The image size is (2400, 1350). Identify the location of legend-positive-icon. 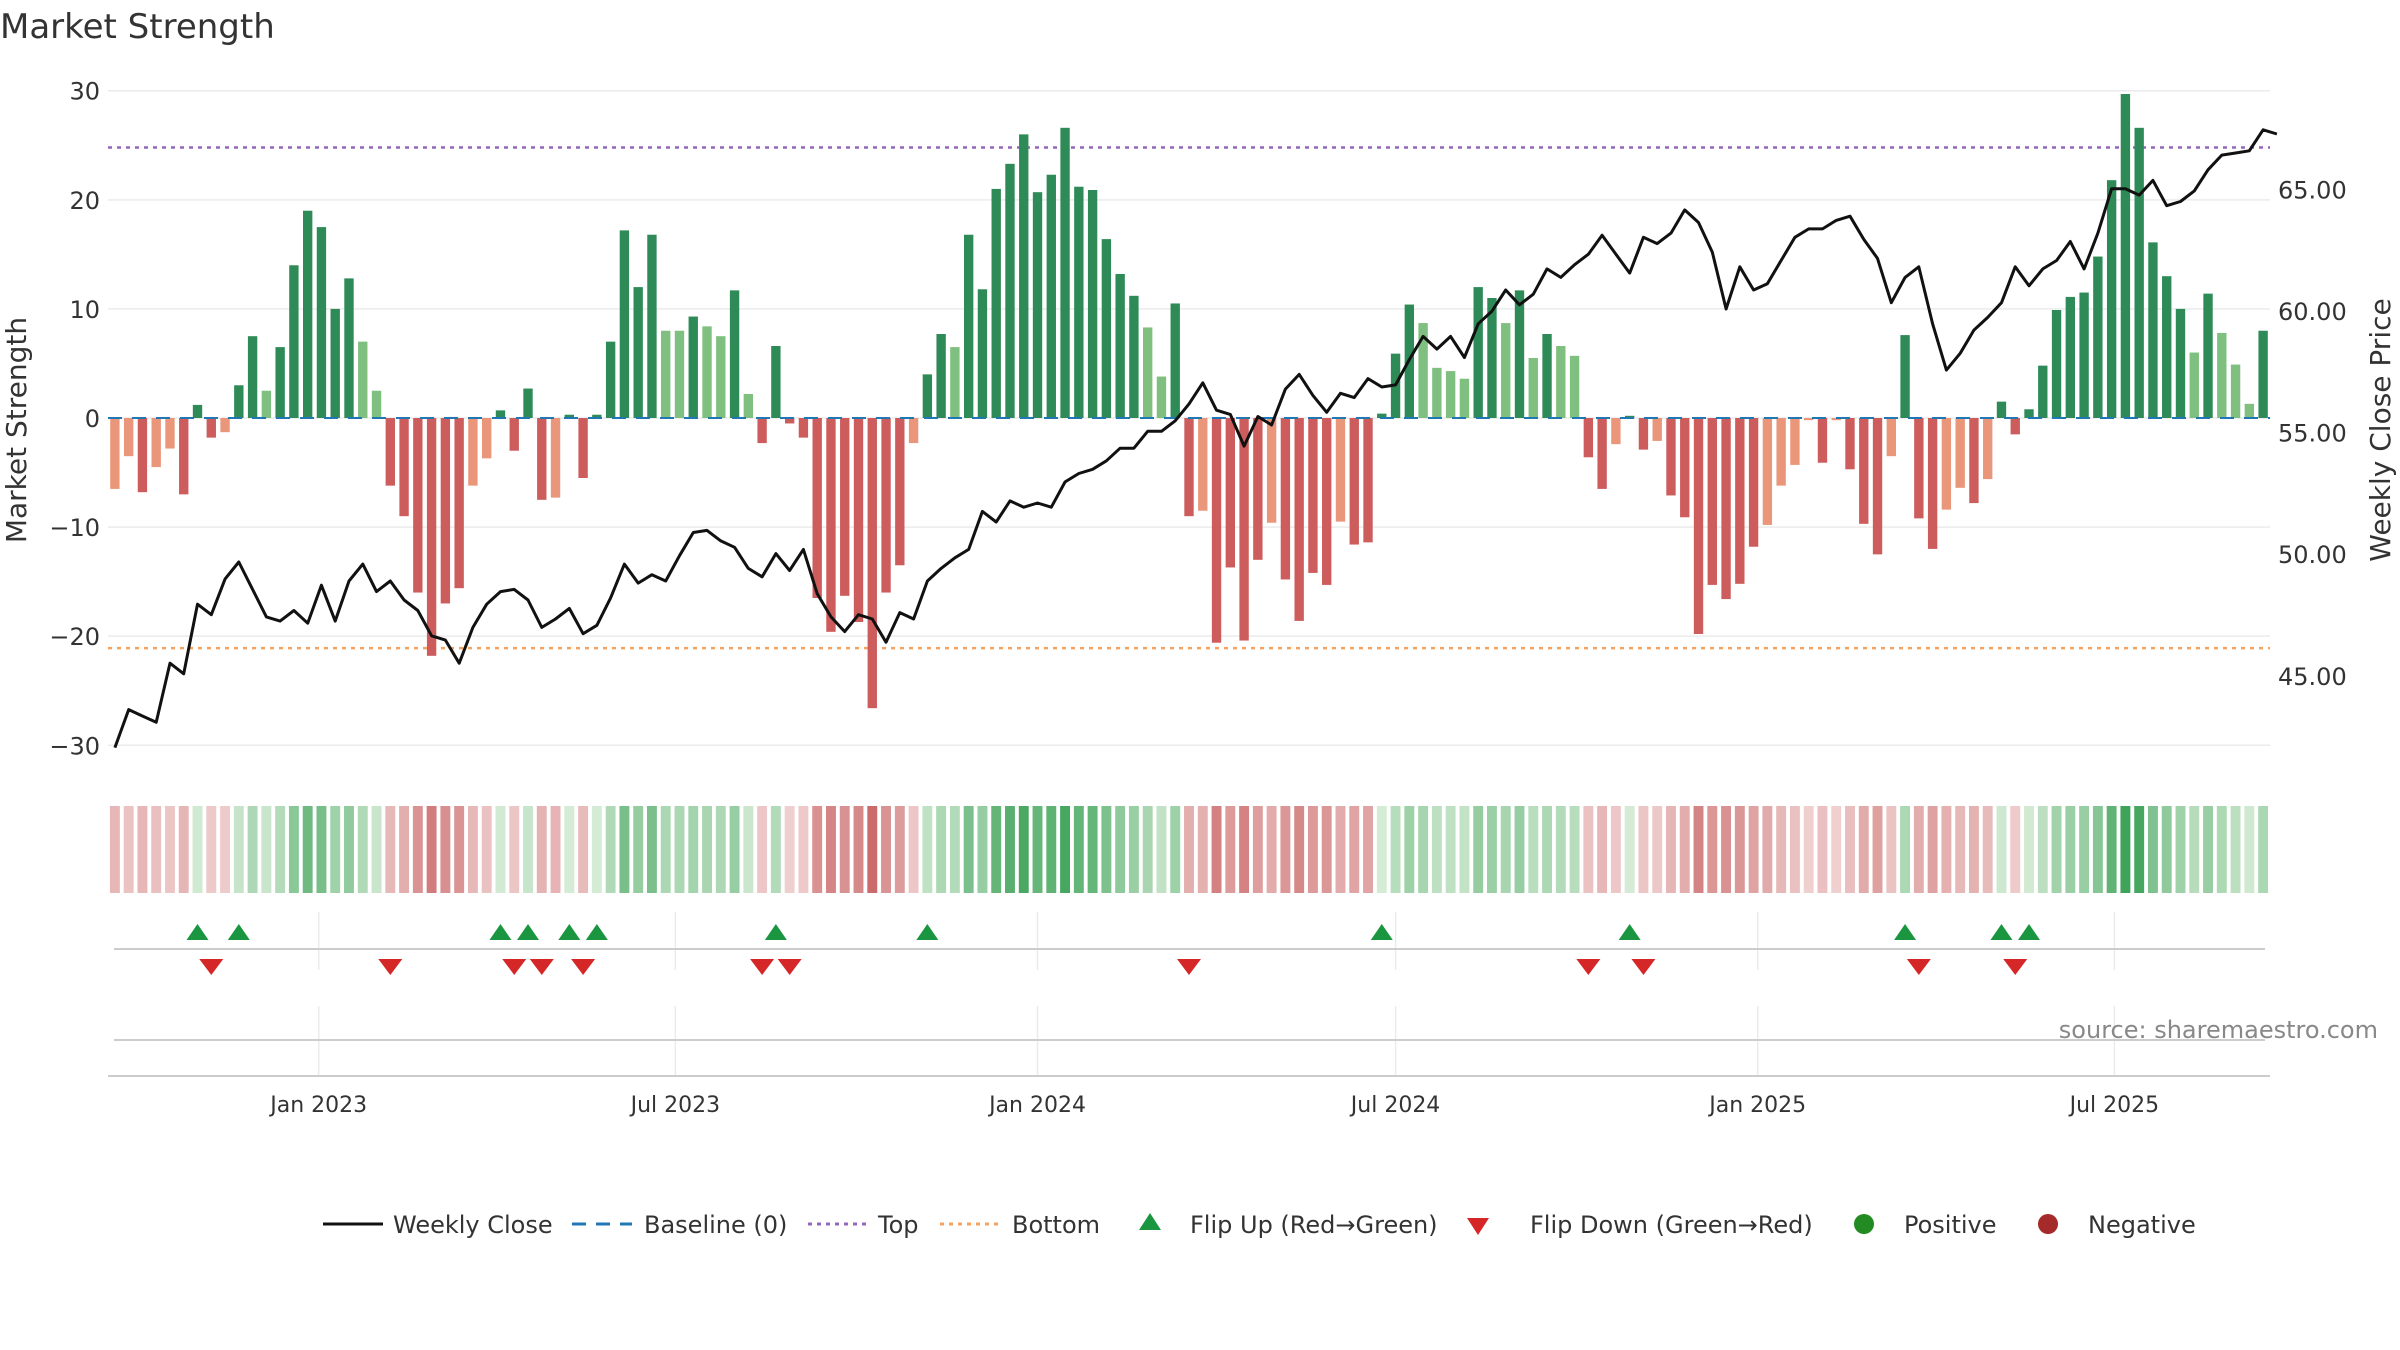
(1864, 1224).